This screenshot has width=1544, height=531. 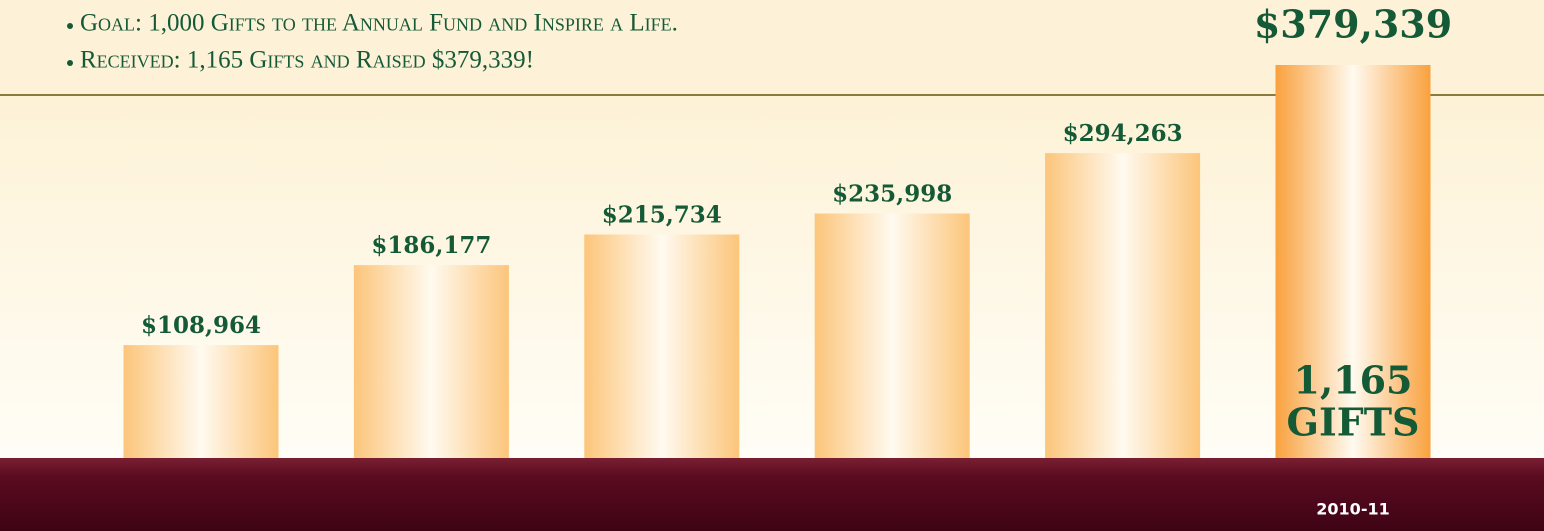 What do you see at coordinates (662, 214) in the screenshot?
I see `value-label: $215,734` at bounding box center [662, 214].